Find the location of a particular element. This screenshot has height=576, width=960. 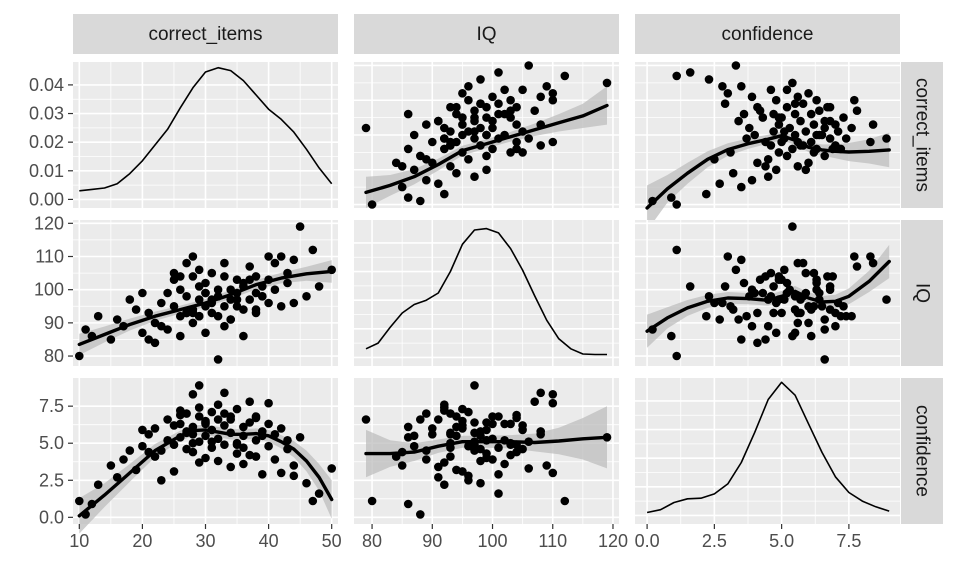

density-curve-iq is located at coordinates (486, 291).